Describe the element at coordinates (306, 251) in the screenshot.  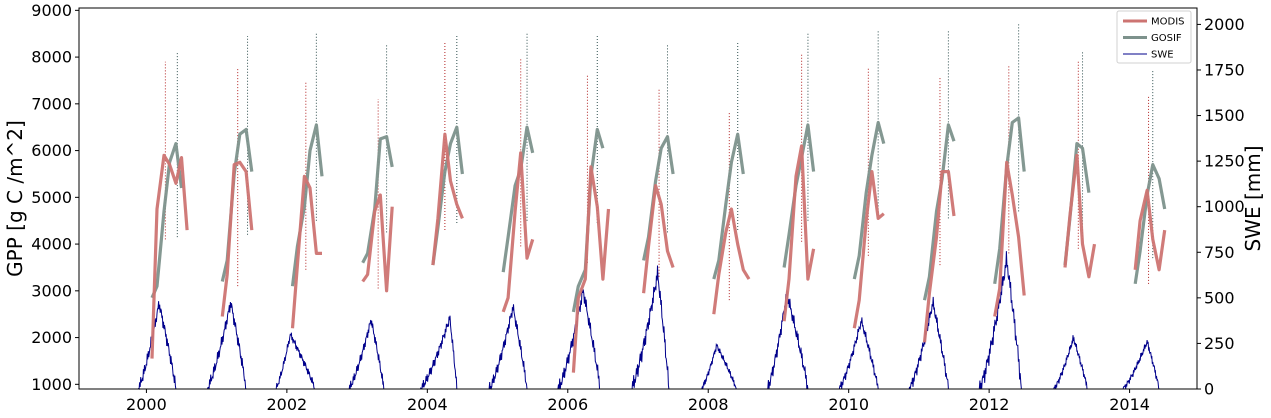
I see `modis-season-2002` at that location.